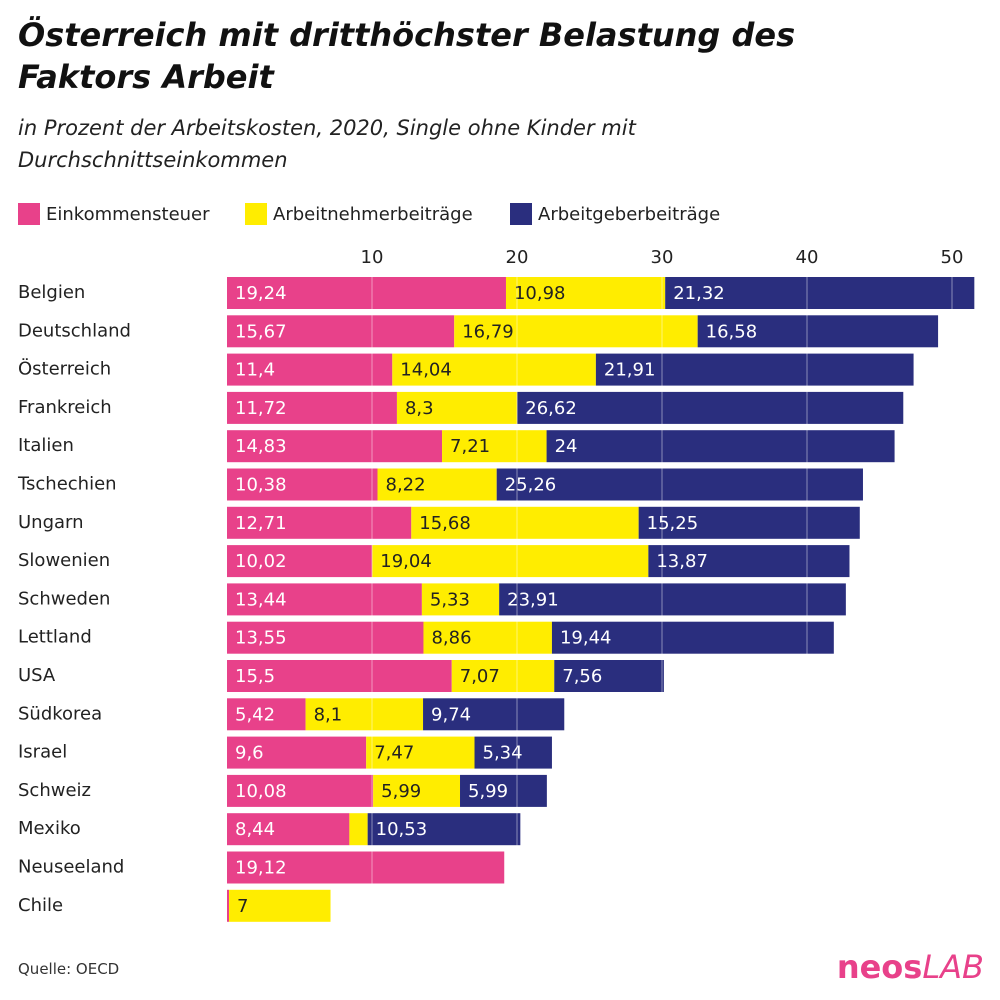 This screenshot has width=1000, height=1000. Describe the element at coordinates (470, 446) in the screenshot. I see `value-label: 7,21` at that location.